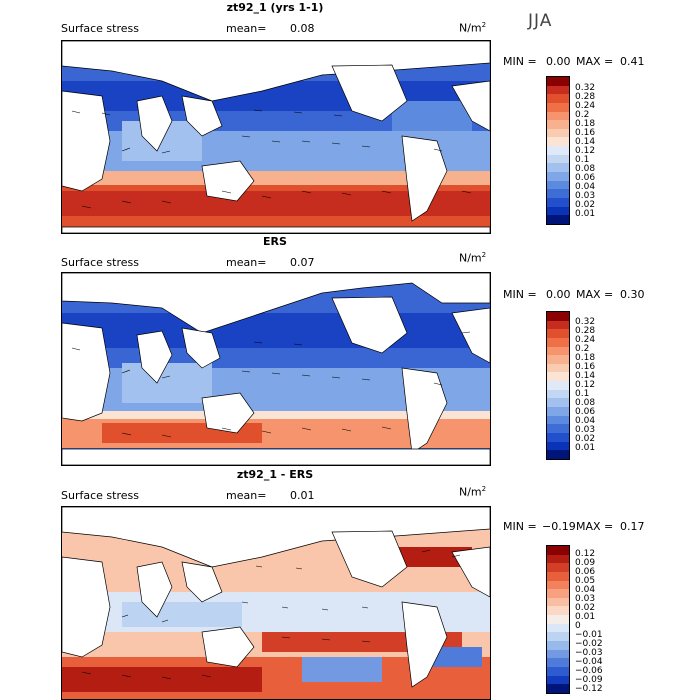 This screenshot has width=700, height=700. Describe the element at coordinates (632, 294) in the screenshot. I see `max-value: 0.30` at that location.